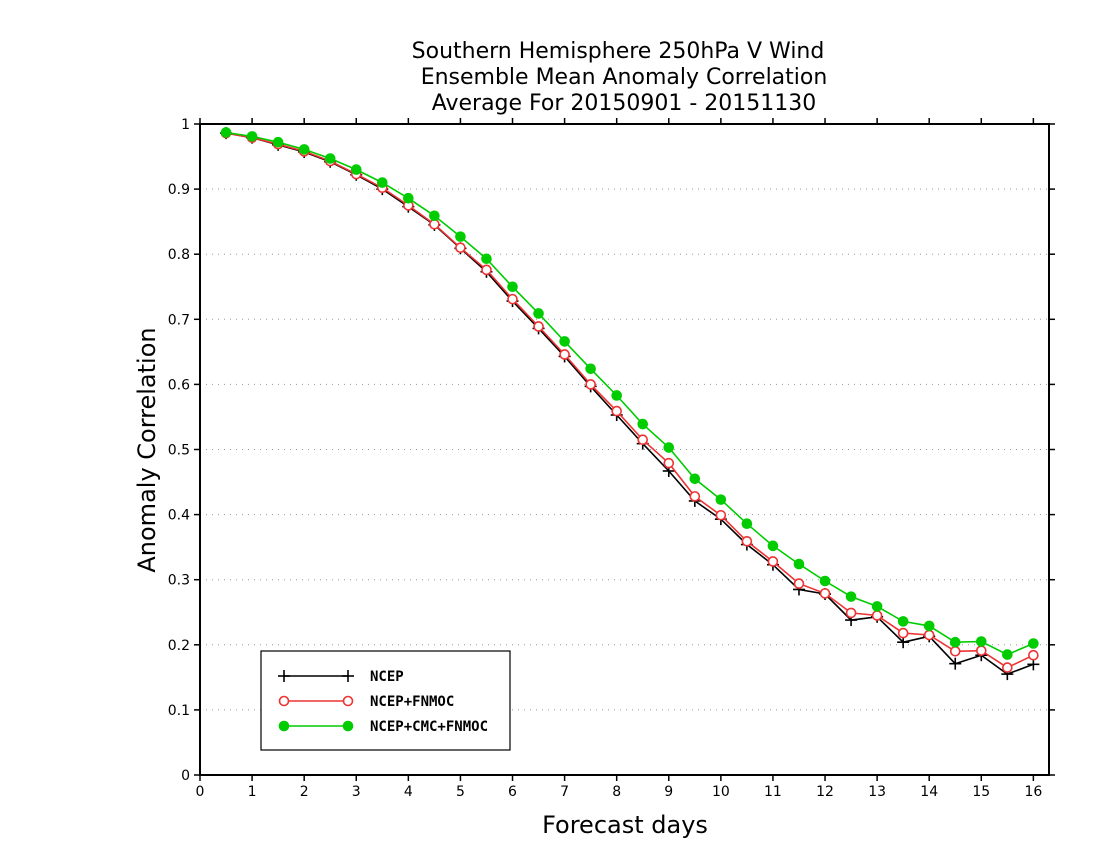 Image resolution: width=1100 pixels, height=850 pixels. What do you see at coordinates (179, 581) in the screenshot?
I see `y-tick-label-3: 0.3` at bounding box center [179, 581].